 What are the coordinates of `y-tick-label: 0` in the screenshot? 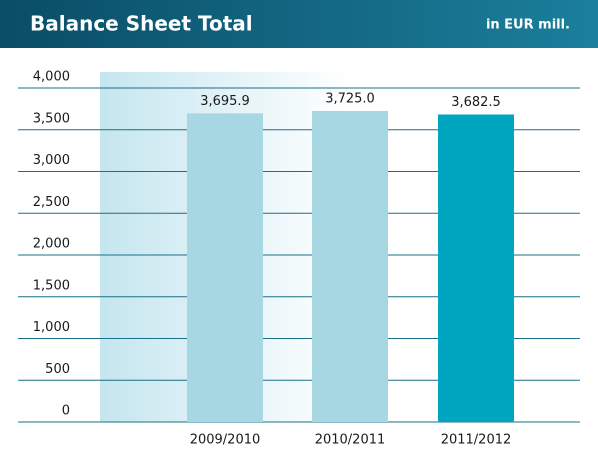 It's located at (66, 411).